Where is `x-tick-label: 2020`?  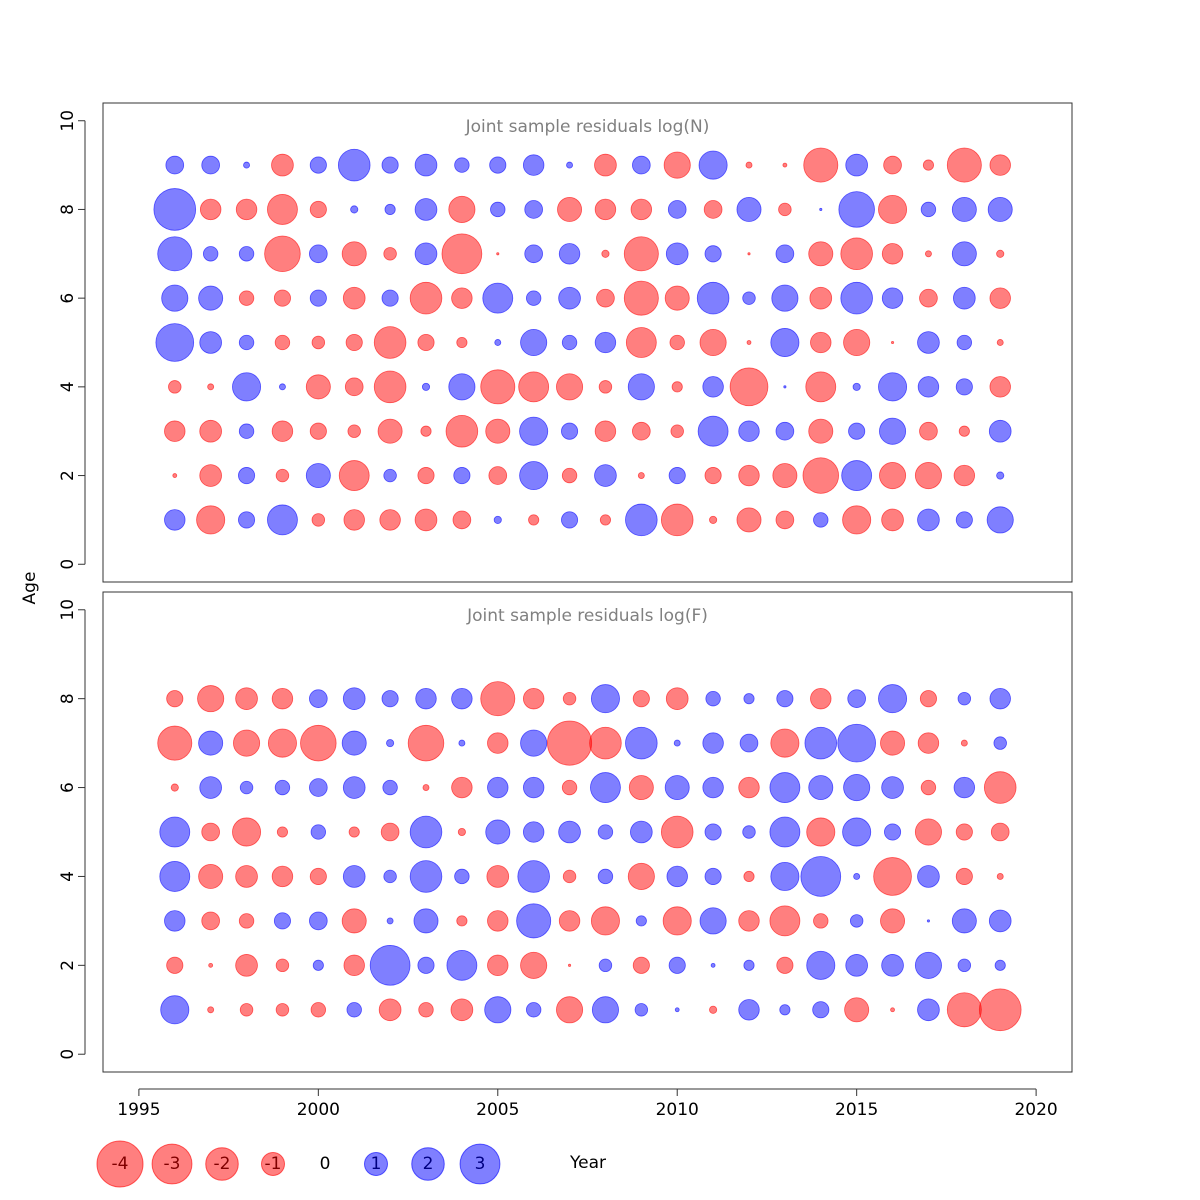 x-tick-label: 2020 is located at coordinates (1035, 1110).